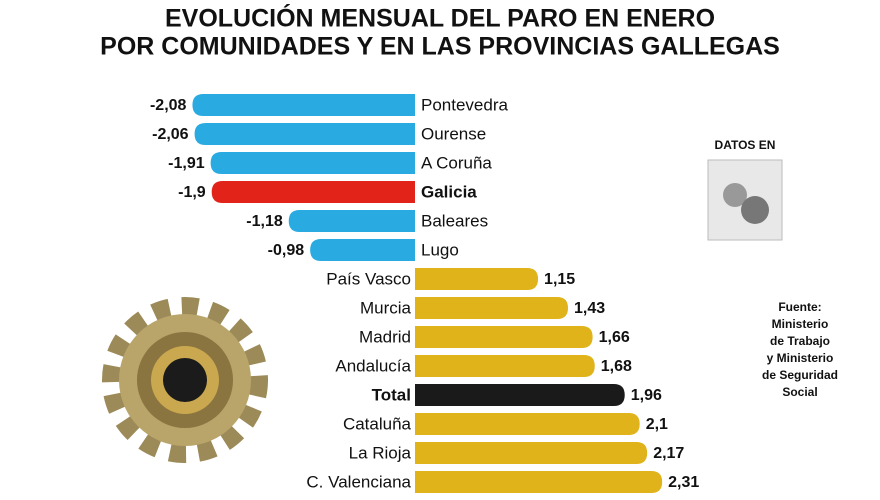 The width and height of the screenshot is (880, 500). I want to click on value-label: 2,31, so click(683, 482).